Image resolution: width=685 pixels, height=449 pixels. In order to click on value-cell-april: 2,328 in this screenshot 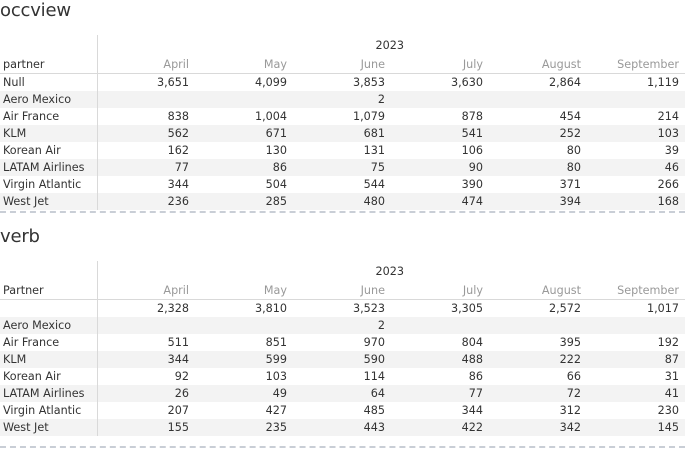, I will do `click(146, 308)`.